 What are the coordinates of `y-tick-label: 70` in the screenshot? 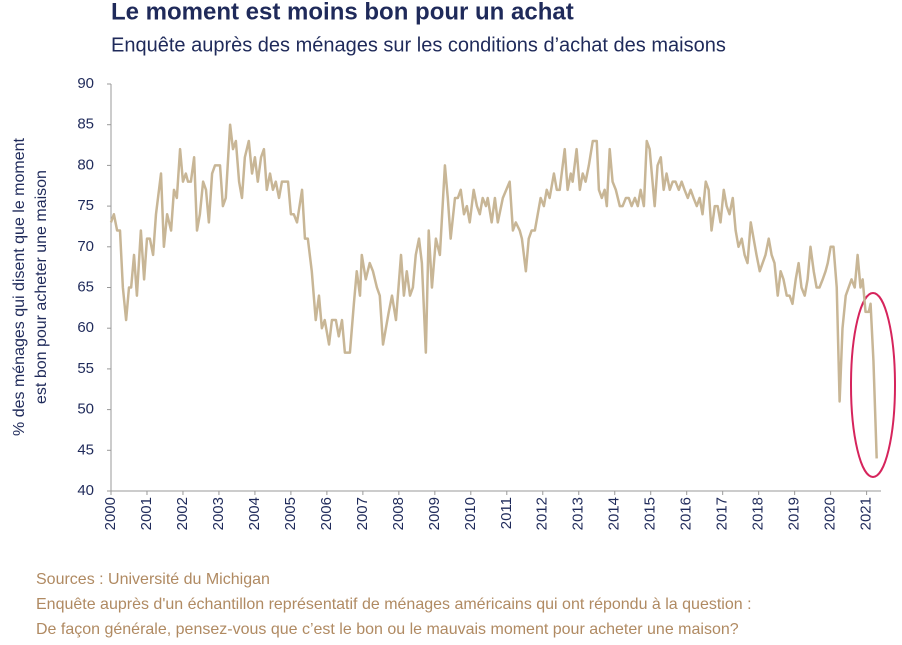 It's located at (85, 246).